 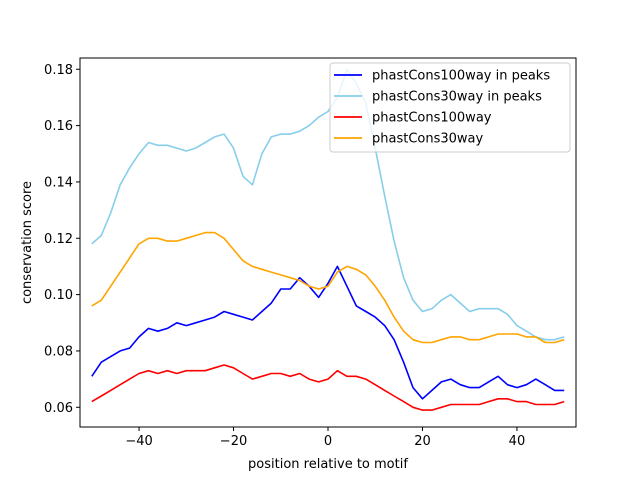 I want to click on y-tick-label: 0.08, so click(x=58, y=351).